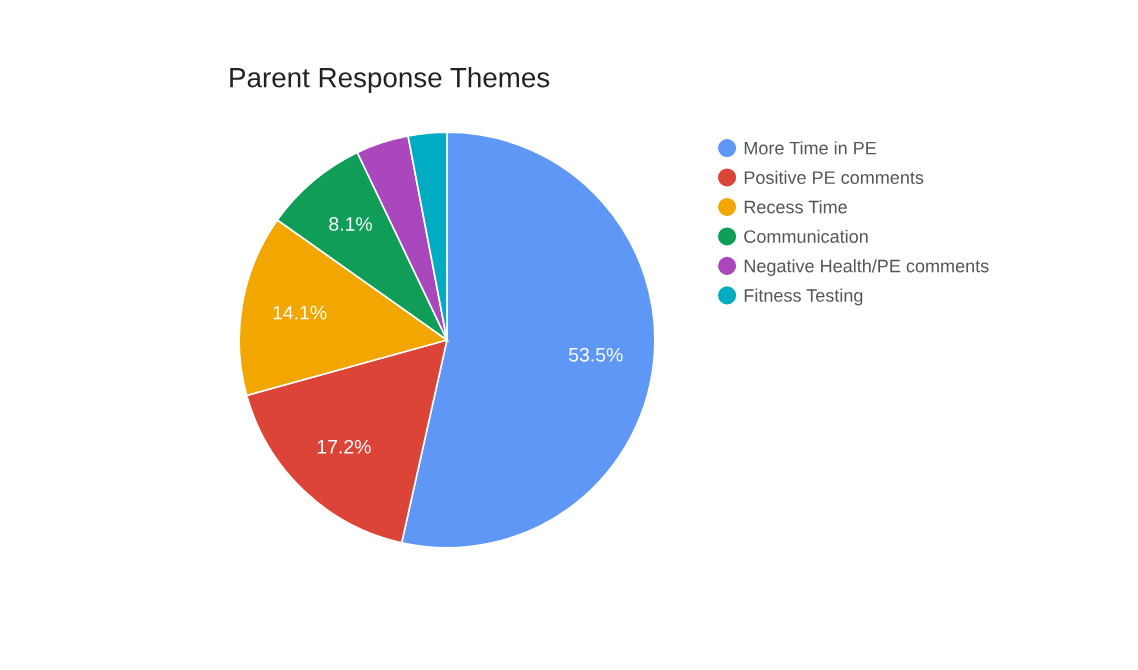 This screenshot has height=670, width=1138. What do you see at coordinates (390, 80) in the screenshot?
I see `chart-title: Parent Response Themes` at bounding box center [390, 80].